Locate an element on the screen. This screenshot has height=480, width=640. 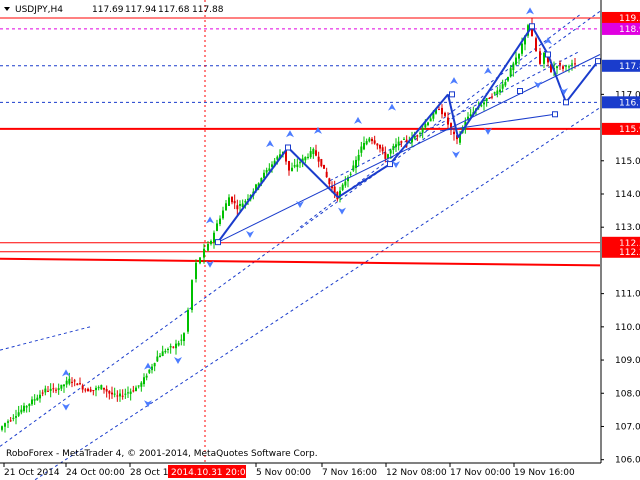
price-tick-label: 107.00 is located at coordinates (627, 427).